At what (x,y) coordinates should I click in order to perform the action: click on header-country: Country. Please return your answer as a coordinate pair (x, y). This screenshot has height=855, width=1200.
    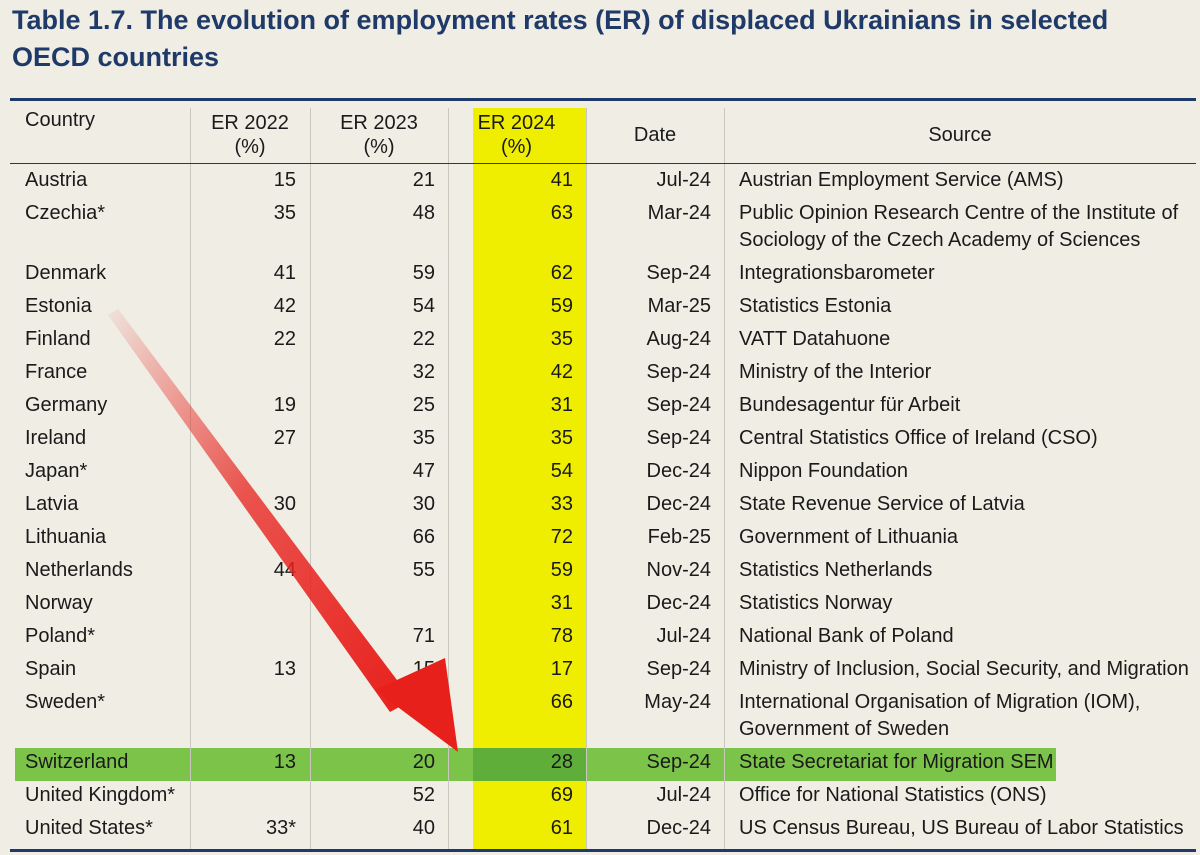
    Looking at the image, I should click on (60, 120).